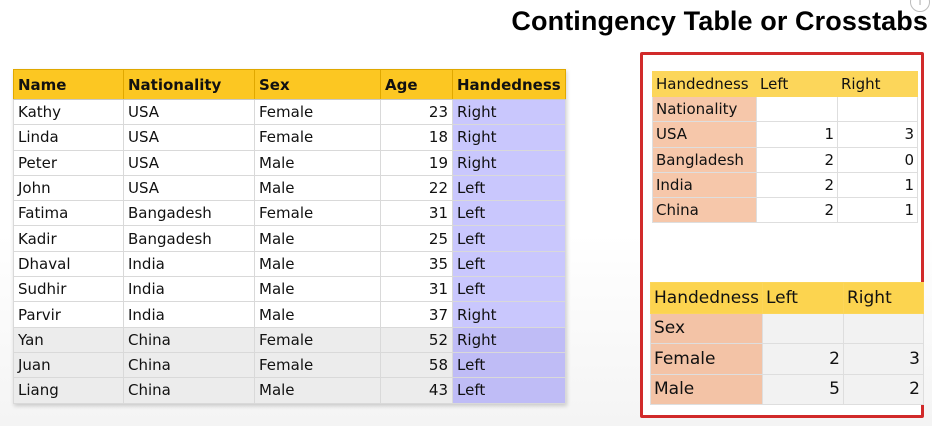  I want to click on table-row: Kadir Bangadesh Male 25 Left, so click(289, 238).